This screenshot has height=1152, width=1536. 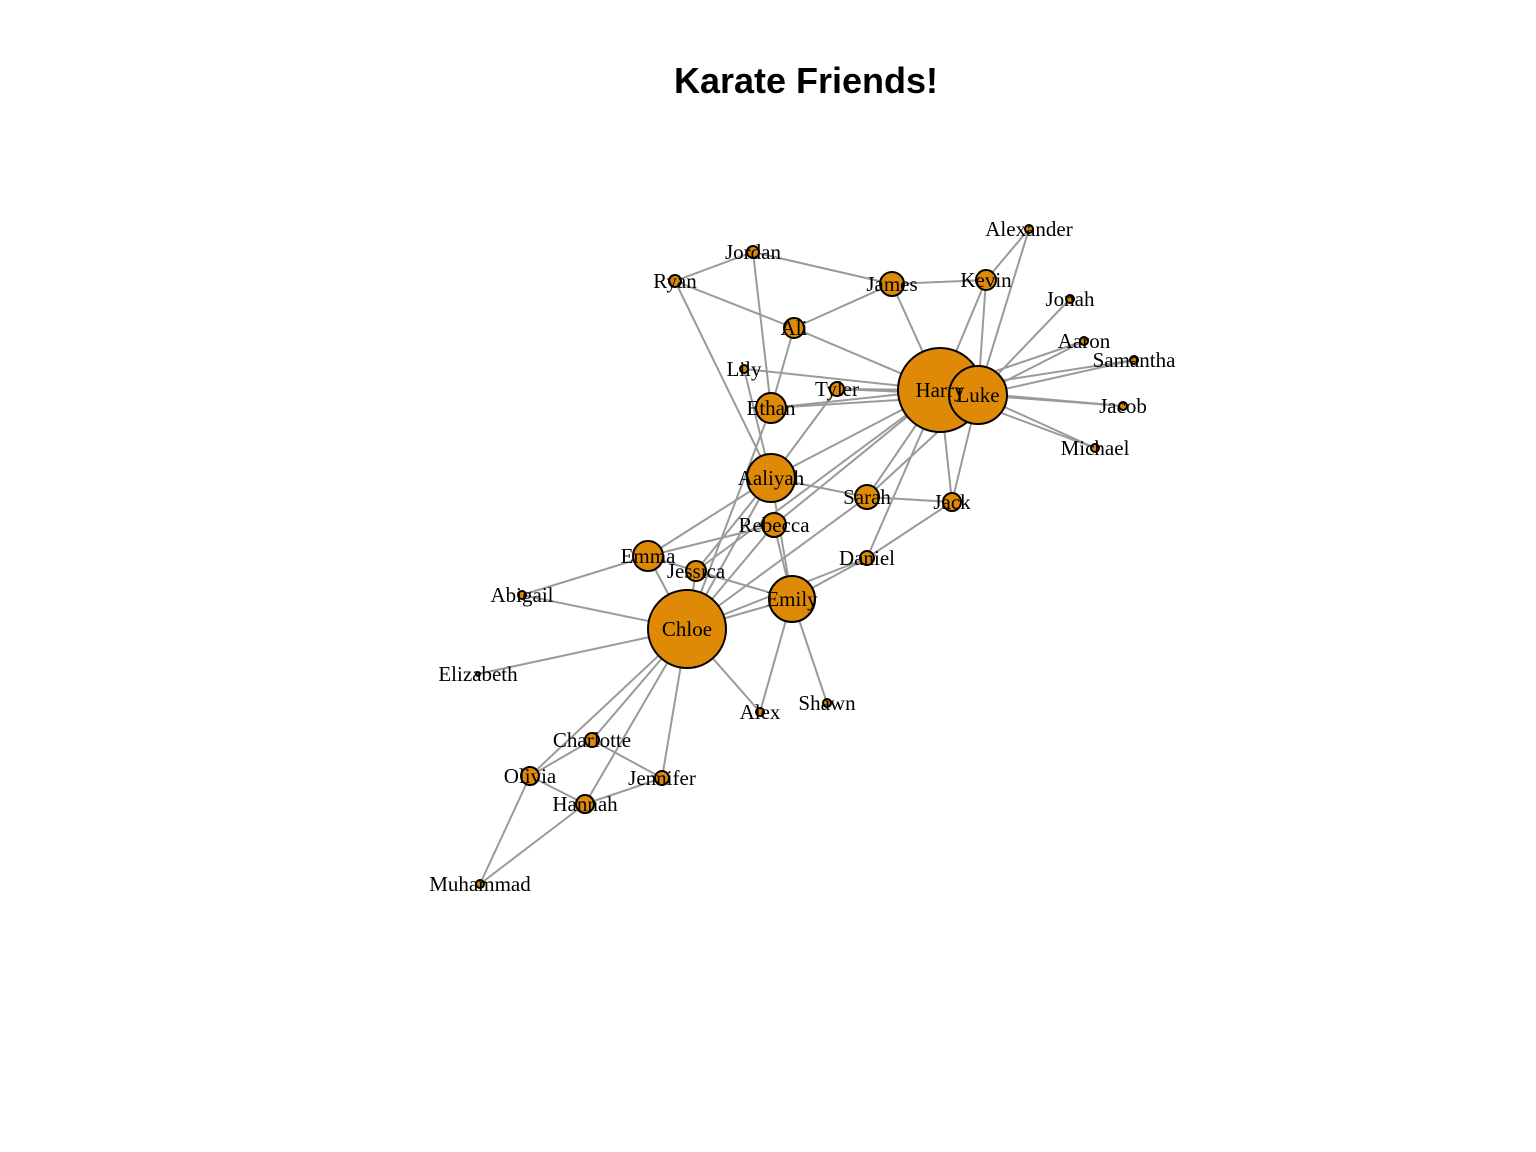 What do you see at coordinates (909, 530) in the screenshot?
I see `edge-jack-daniel` at bounding box center [909, 530].